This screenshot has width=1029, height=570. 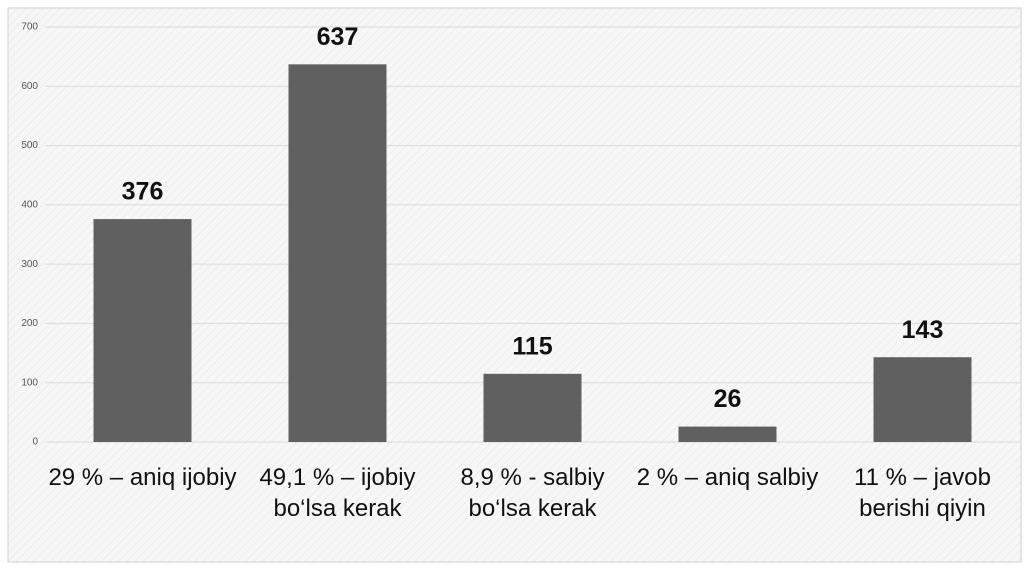 I want to click on data-label: 26, so click(x=728, y=399).